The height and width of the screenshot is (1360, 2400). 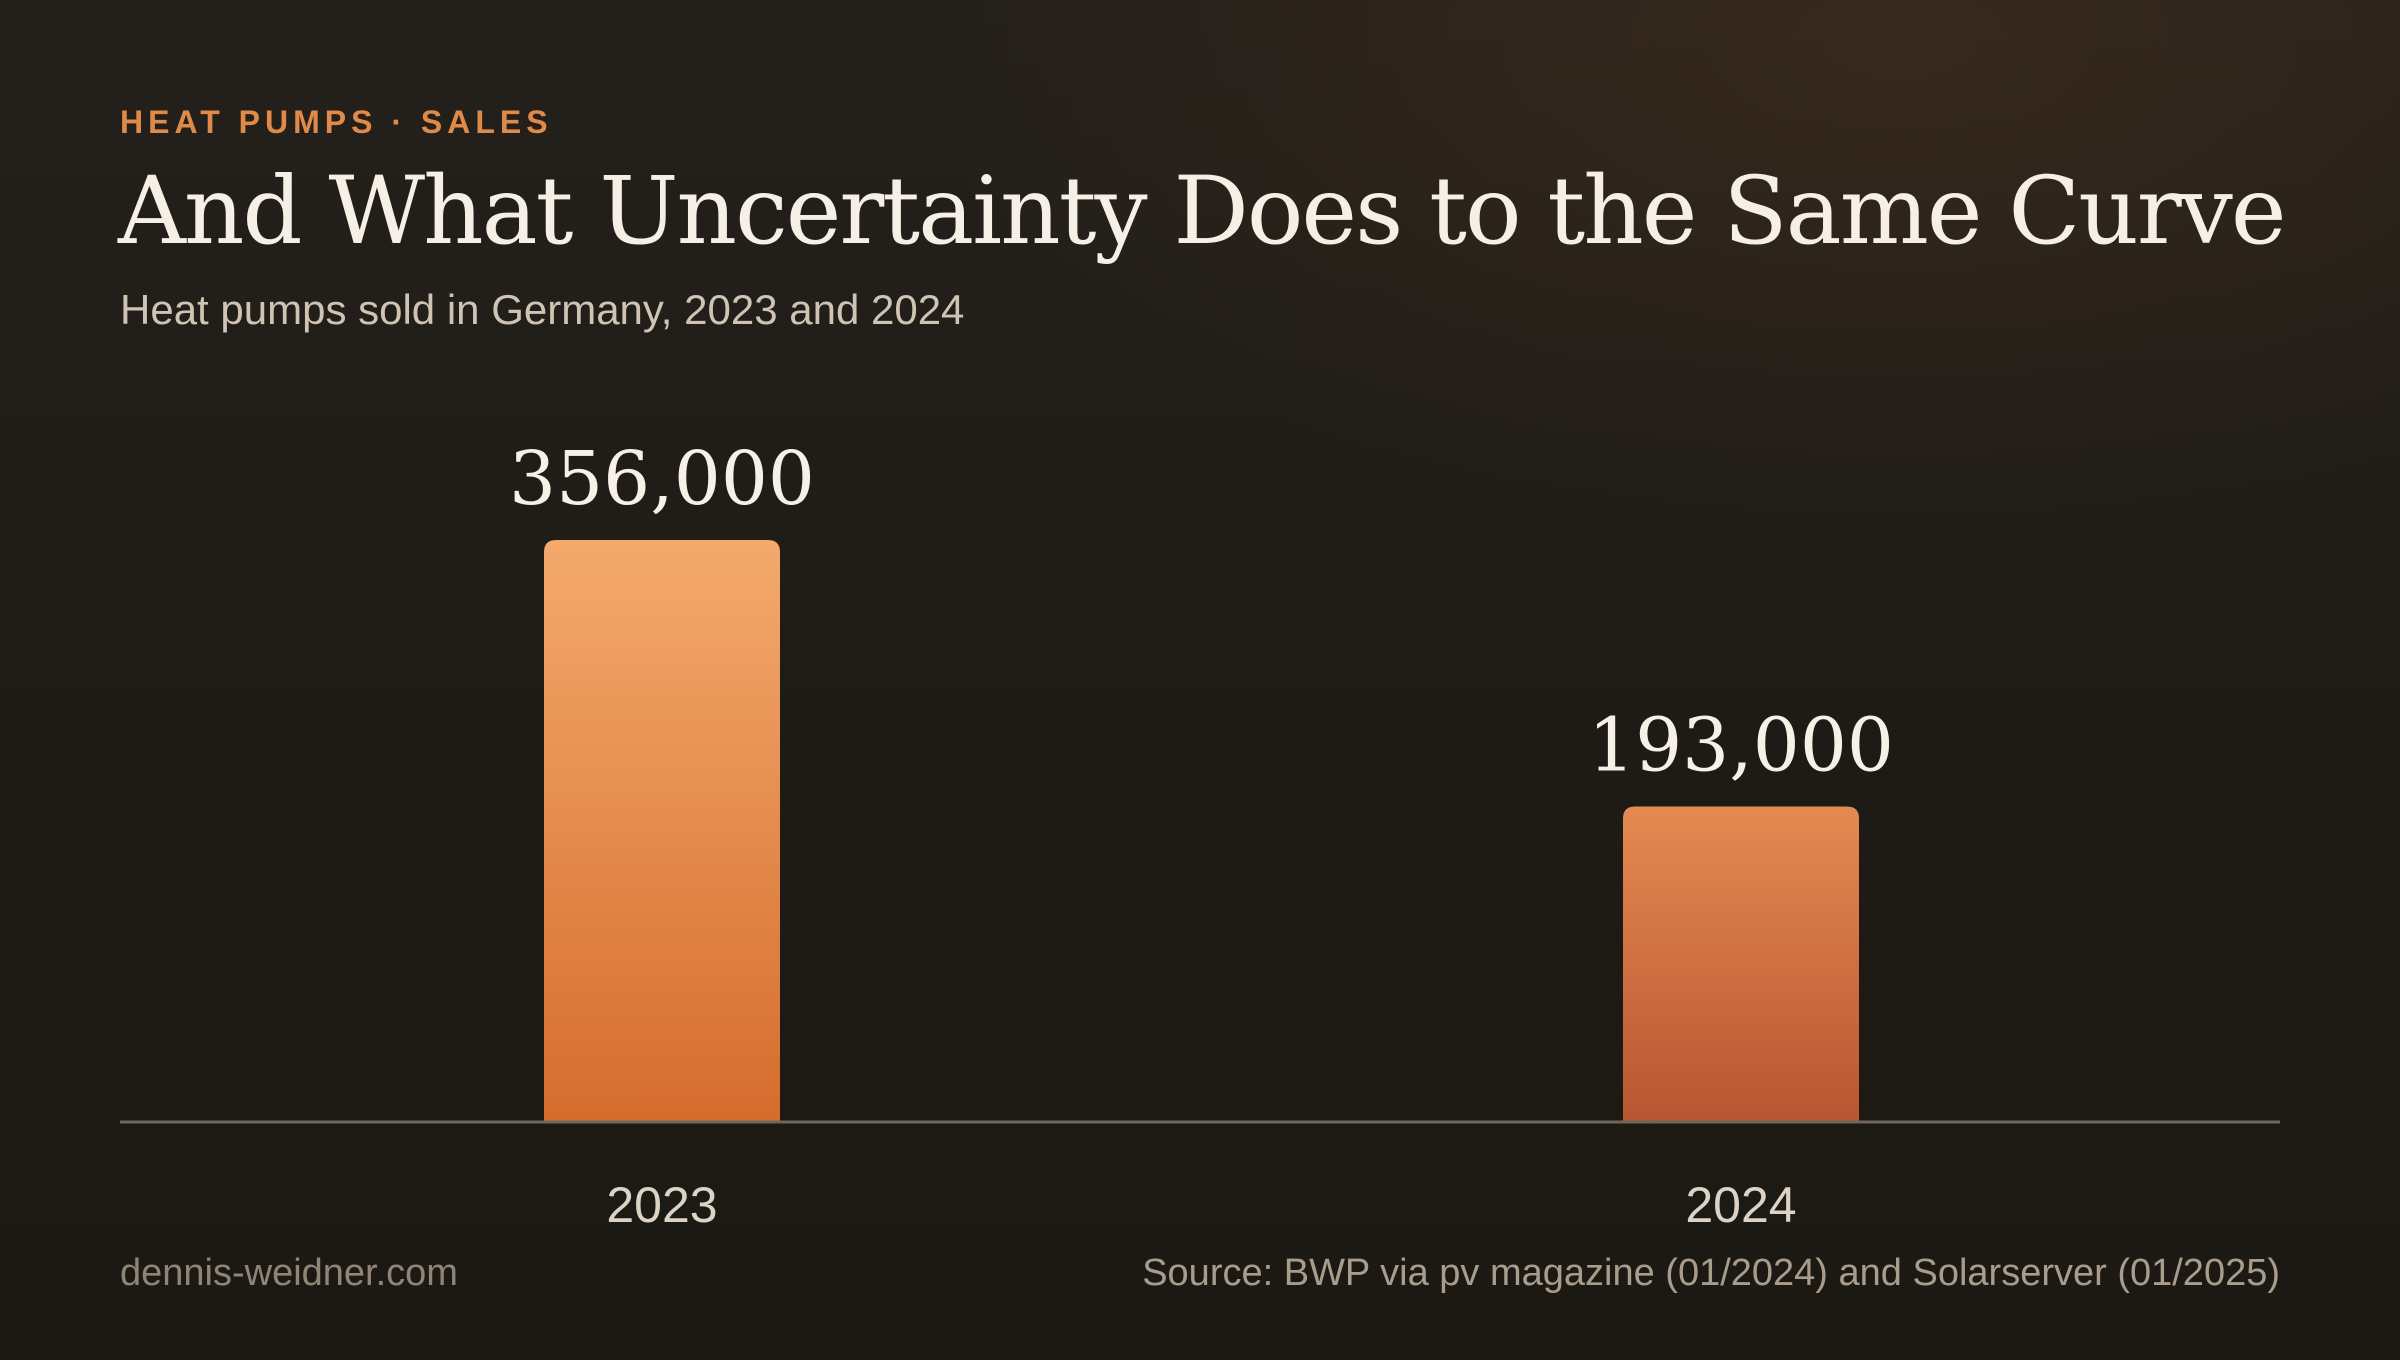 I want to click on bar-2024, so click(x=1741, y=964).